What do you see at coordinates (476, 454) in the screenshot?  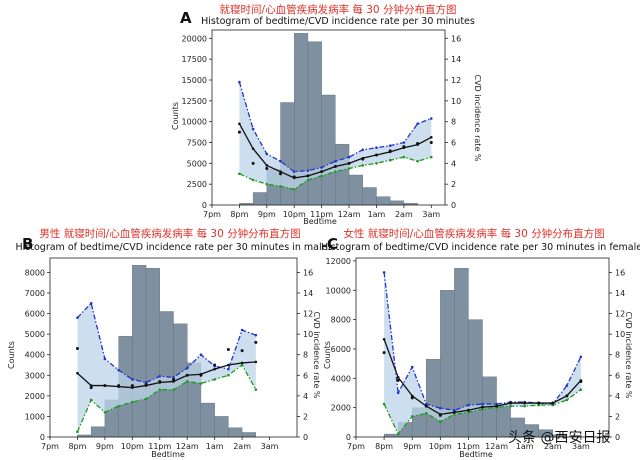 I see `panel-c-xlabel: Bedtime` at bounding box center [476, 454].